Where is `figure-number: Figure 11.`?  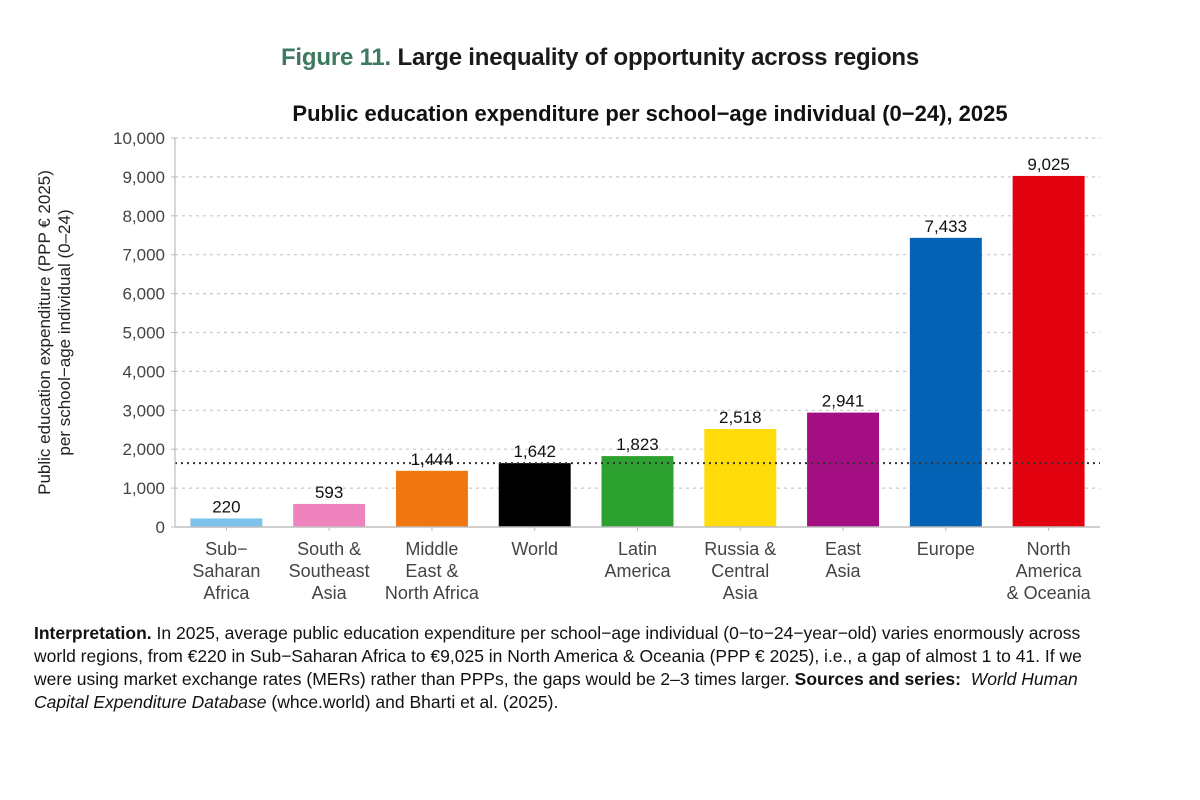
figure-number: Figure 11. is located at coordinates (336, 57).